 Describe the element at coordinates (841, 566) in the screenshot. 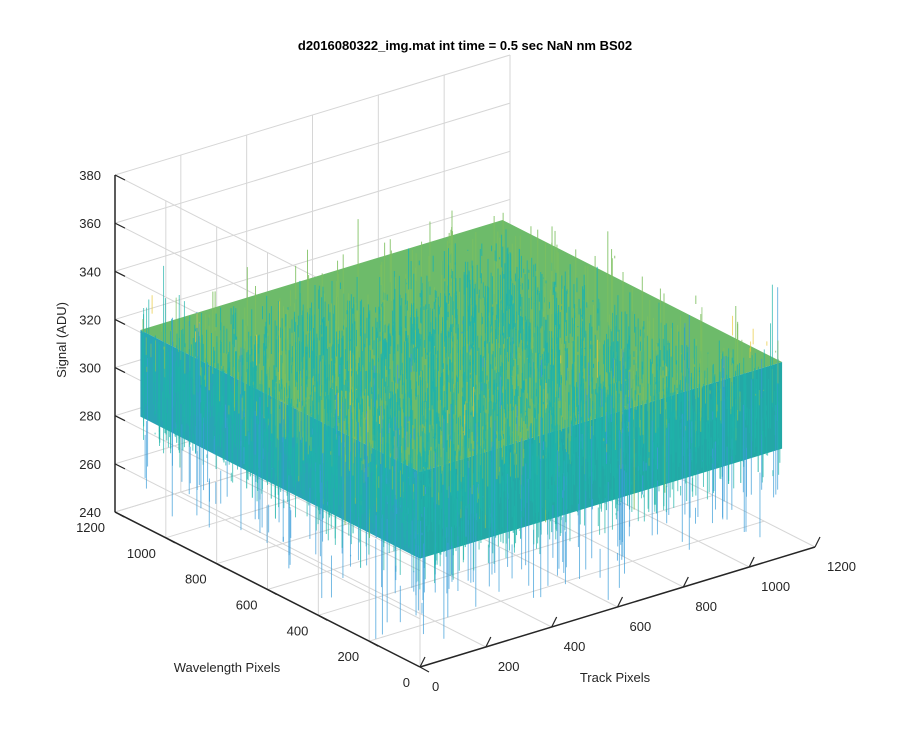

I see `x-tick-label-6: 1200` at that location.